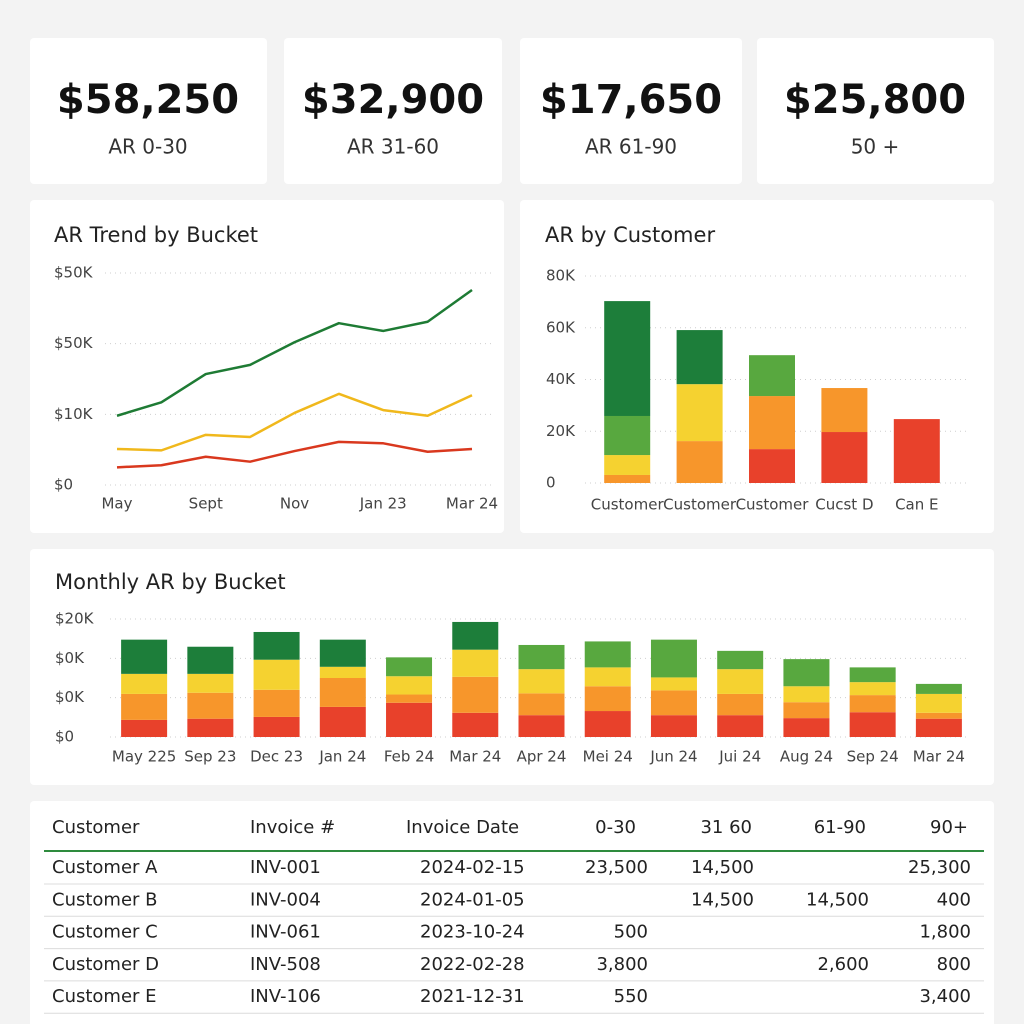  What do you see at coordinates (615, 827) in the screenshot?
I see `column-header: 0-30` at bounding box center [615, 827].